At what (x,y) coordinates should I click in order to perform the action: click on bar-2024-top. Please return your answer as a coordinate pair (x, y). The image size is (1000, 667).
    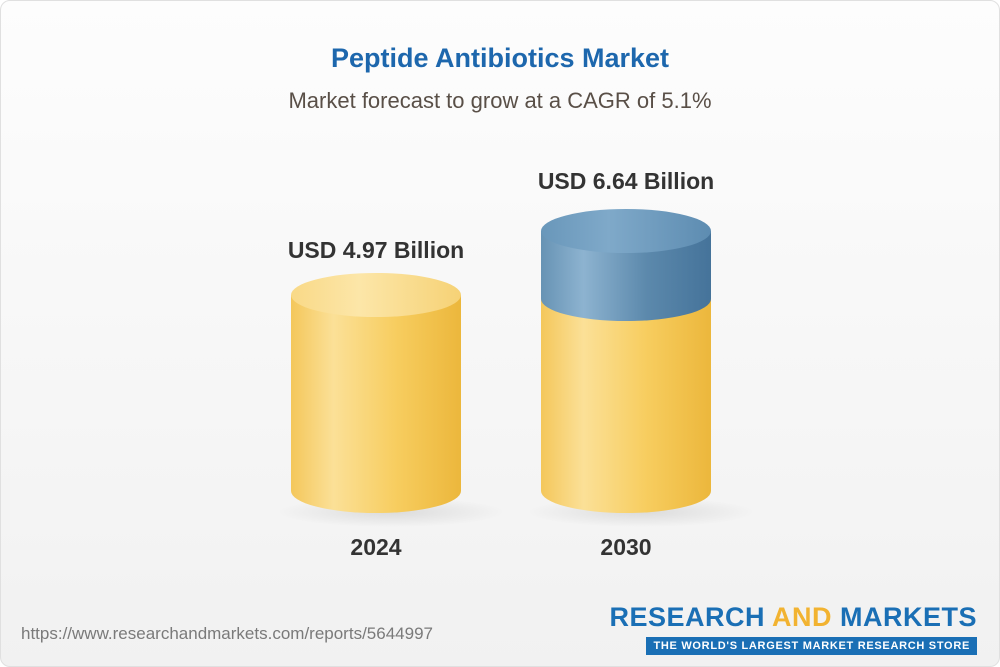
    Looking at the image, I should click on (376, 295).